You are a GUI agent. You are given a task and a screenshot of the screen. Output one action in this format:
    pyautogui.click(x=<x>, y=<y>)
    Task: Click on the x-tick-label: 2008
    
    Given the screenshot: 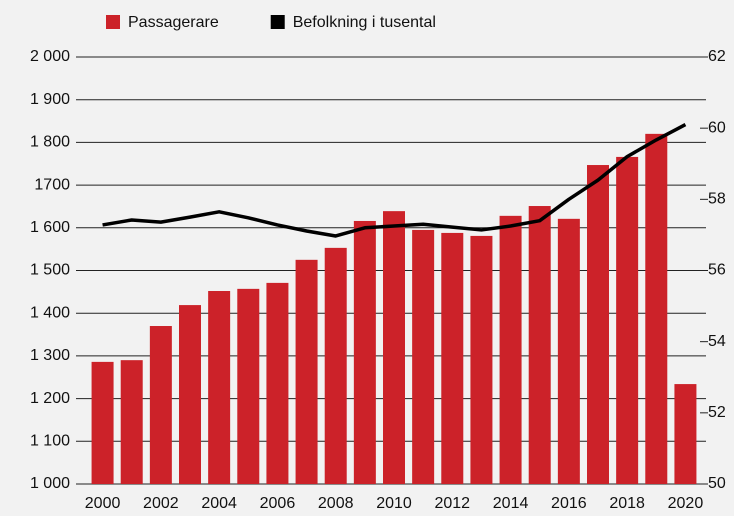 What is the action you would take?
    pyautogui.click(x=336, y=503)
    